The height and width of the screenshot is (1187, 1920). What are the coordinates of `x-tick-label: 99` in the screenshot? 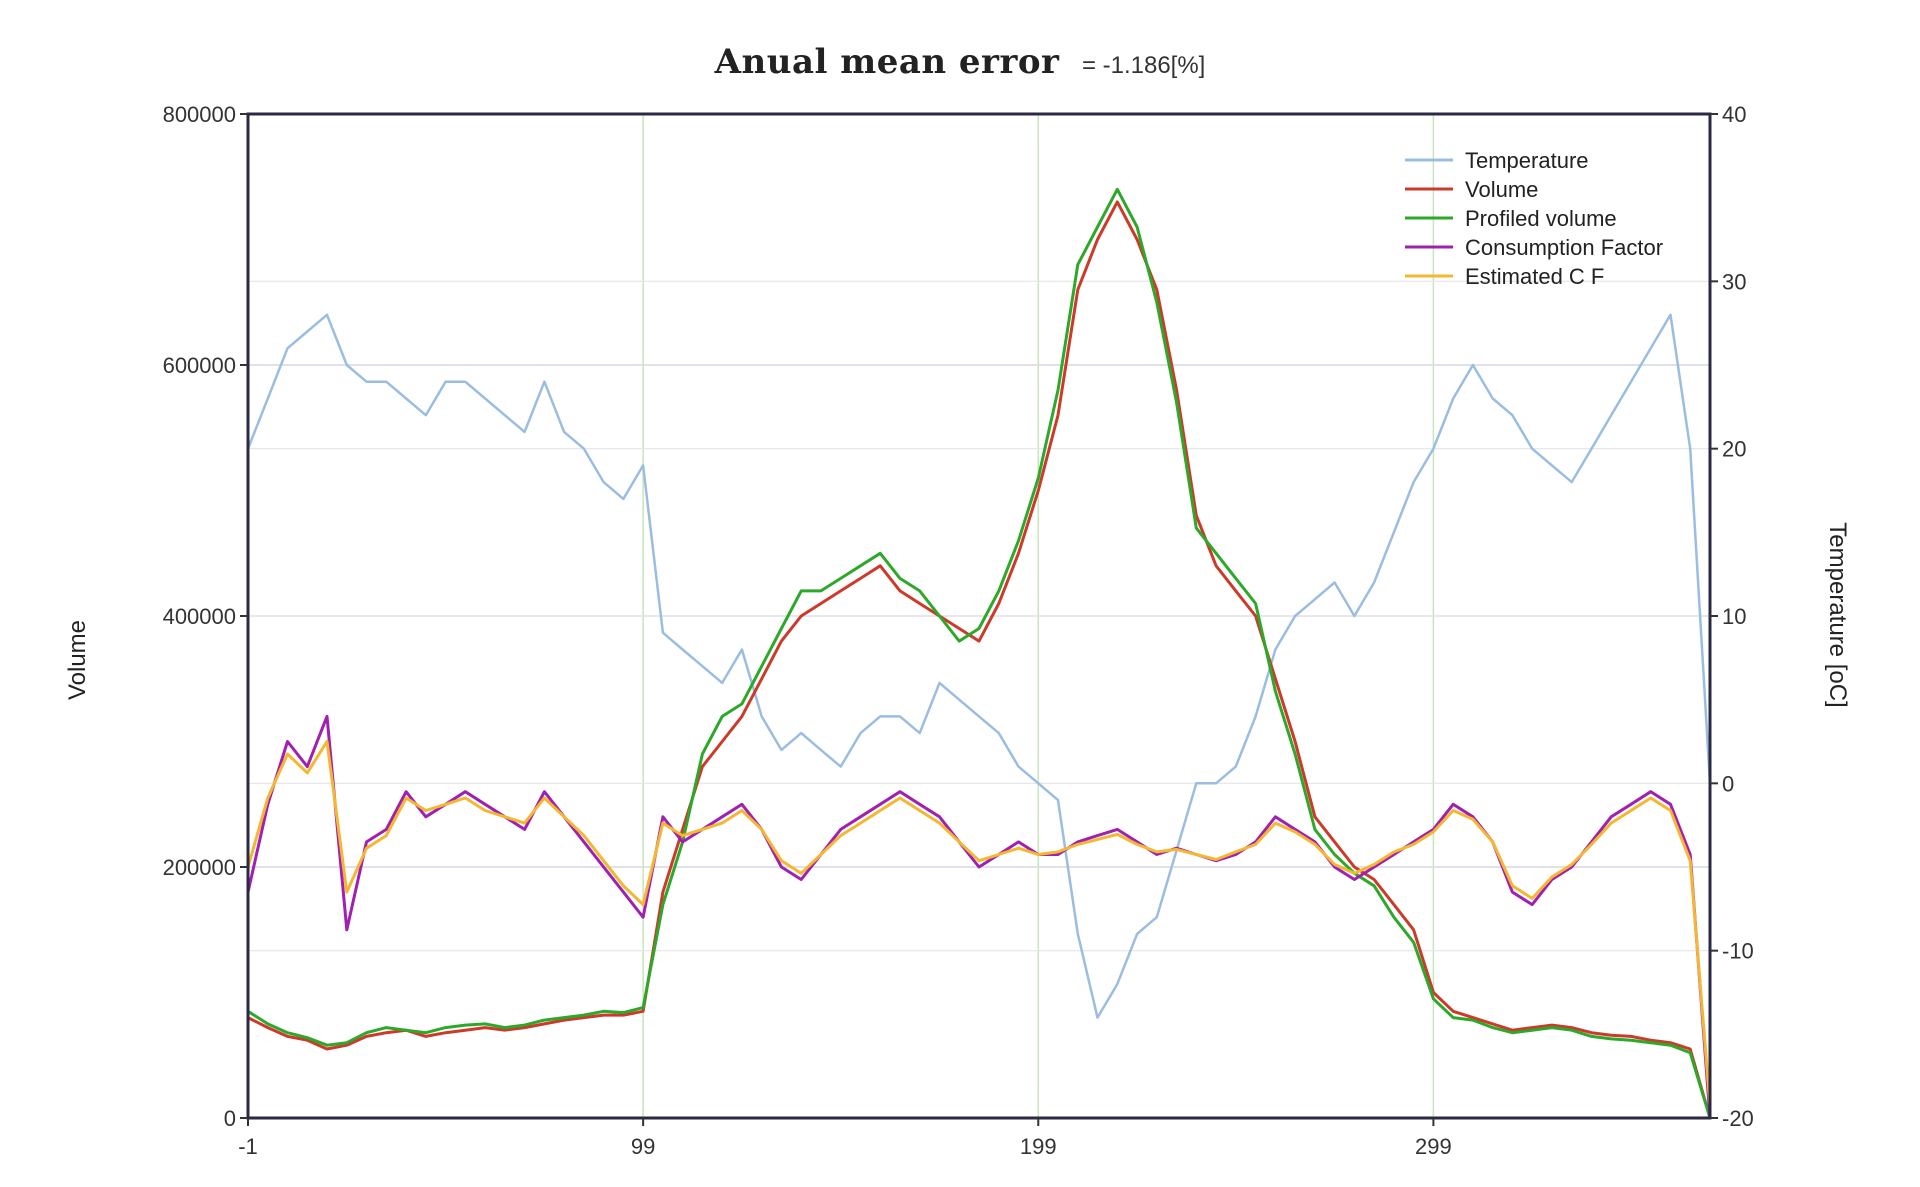 It's located at (643, 1146).